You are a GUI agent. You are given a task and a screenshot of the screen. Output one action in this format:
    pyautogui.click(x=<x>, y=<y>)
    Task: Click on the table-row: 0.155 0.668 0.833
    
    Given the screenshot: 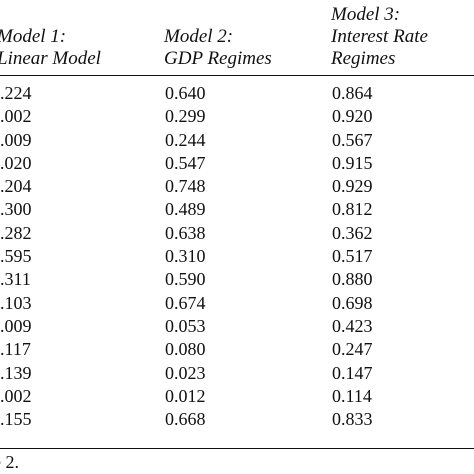 What is the action you would take?
    pyautogui.click(x=237, y=419)
    